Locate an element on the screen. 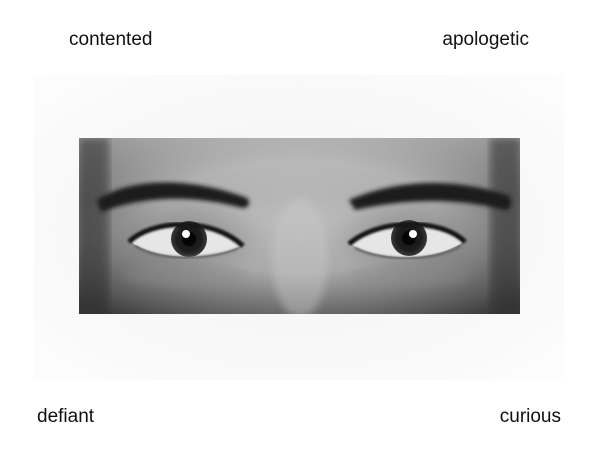  option-label-bottom-left: defiant is located at coordinates (66, 416).